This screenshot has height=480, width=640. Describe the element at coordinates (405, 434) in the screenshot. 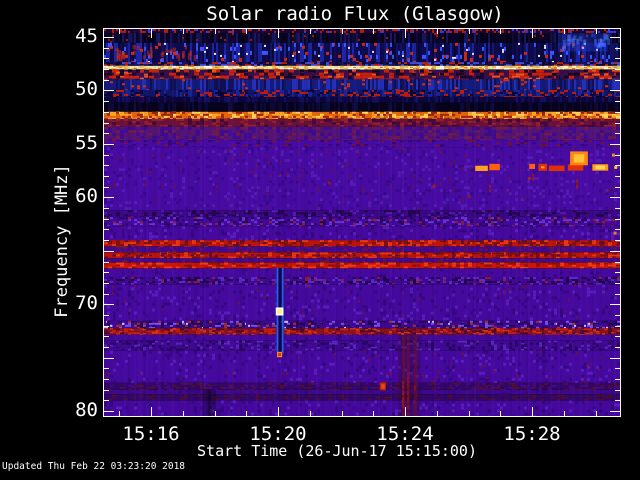

I see `x-tick-label: 15:24` at that location.